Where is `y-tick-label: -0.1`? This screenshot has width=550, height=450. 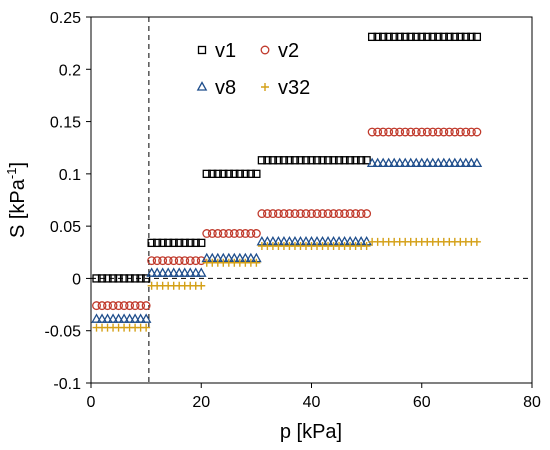 y-tick-label: -0.1 is located at coordinates (67, 384).